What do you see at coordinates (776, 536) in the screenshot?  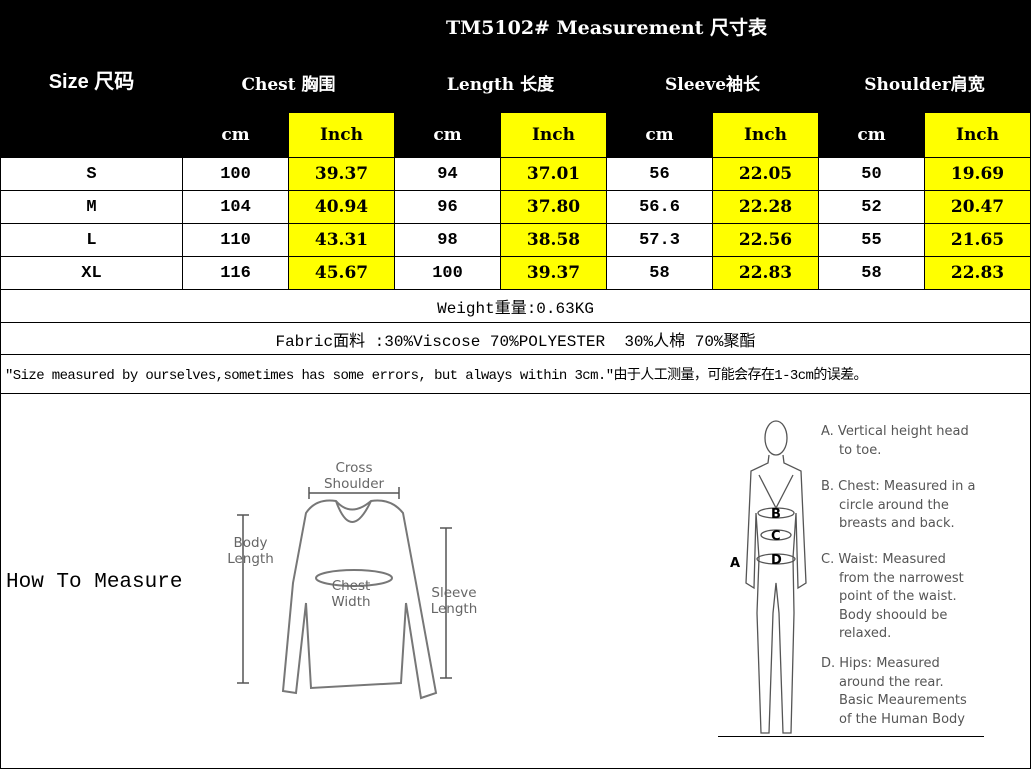 I see `letter-c: C` at bounding box center [776, 536].